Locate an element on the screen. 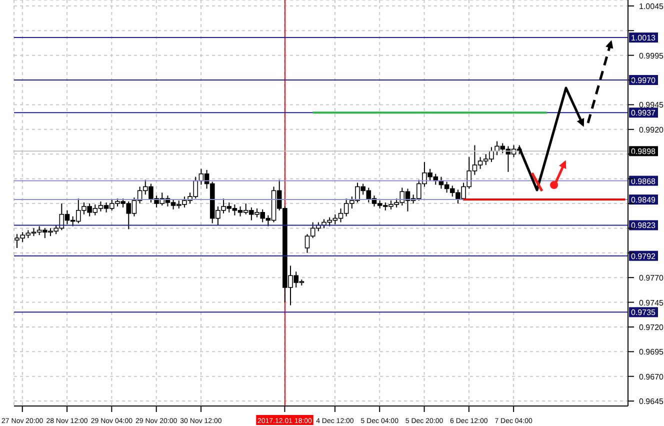 The image size is (664, 426). y-tick-label: 0.9745 is located at coordinates (651, 303).